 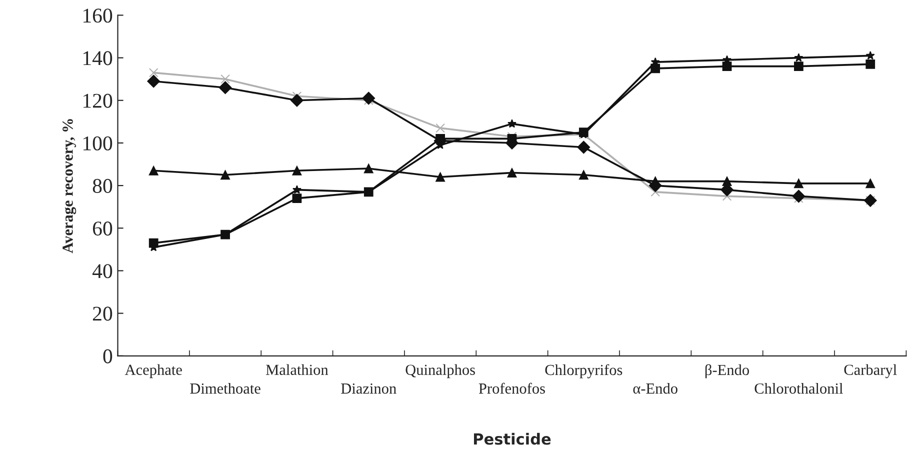 I want to click on x-tick-label: Malathion, so click(x=297, y=369).